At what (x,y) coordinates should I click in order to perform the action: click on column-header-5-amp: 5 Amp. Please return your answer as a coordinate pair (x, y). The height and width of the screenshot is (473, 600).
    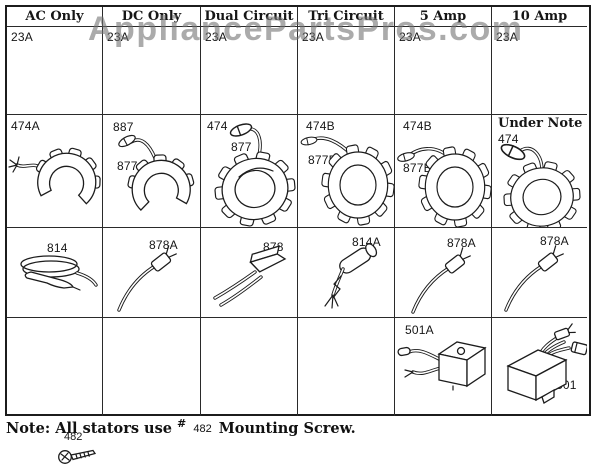
    Looking at the image, I should click on (443, 17).